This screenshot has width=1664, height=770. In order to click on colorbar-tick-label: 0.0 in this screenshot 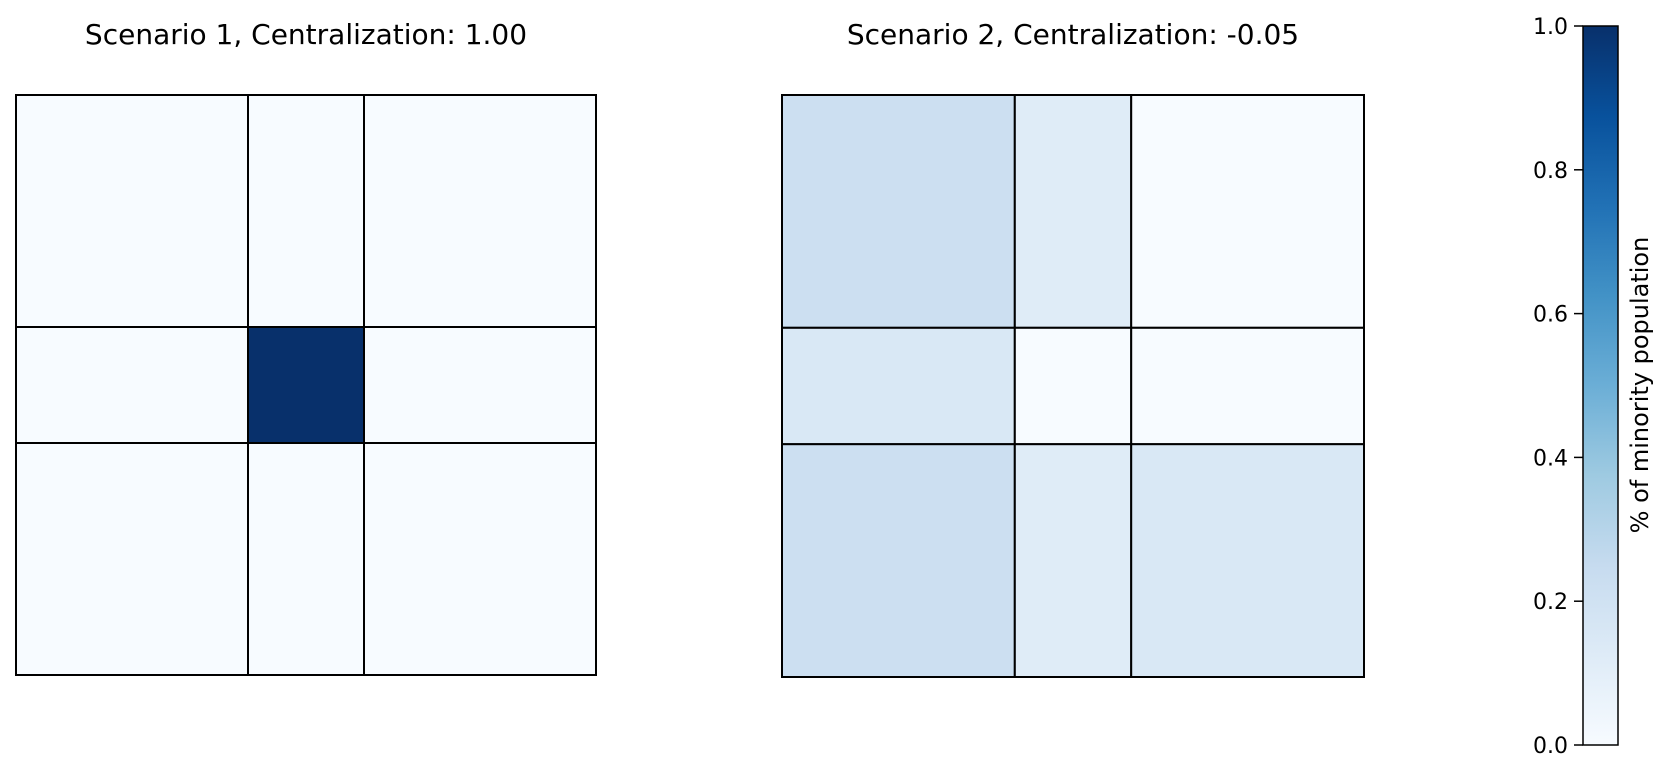, I will do `click(1550, 746)`.